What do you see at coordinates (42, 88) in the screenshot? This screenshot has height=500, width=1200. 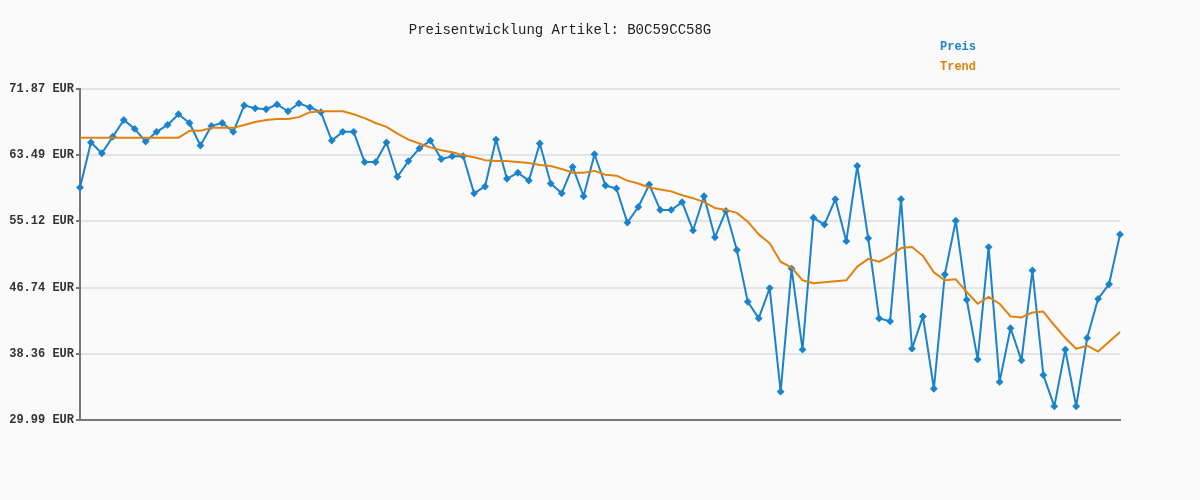 I see `y-tick-label: 71.87 EUR` at bounding box center [42, 88].